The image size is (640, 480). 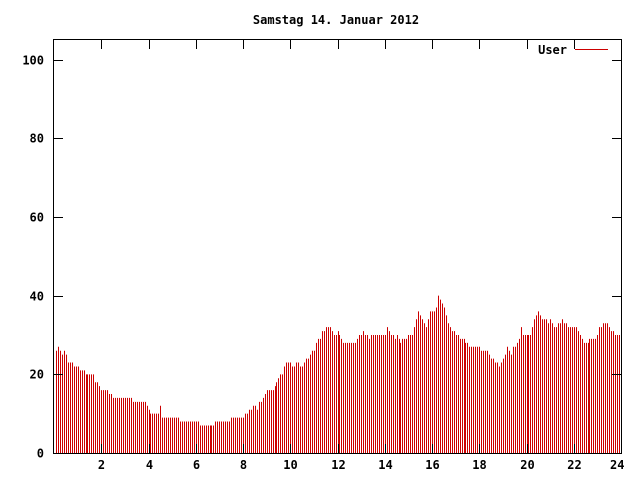 I want to click on x-tick-label: 22, so click(x=574, y=465).